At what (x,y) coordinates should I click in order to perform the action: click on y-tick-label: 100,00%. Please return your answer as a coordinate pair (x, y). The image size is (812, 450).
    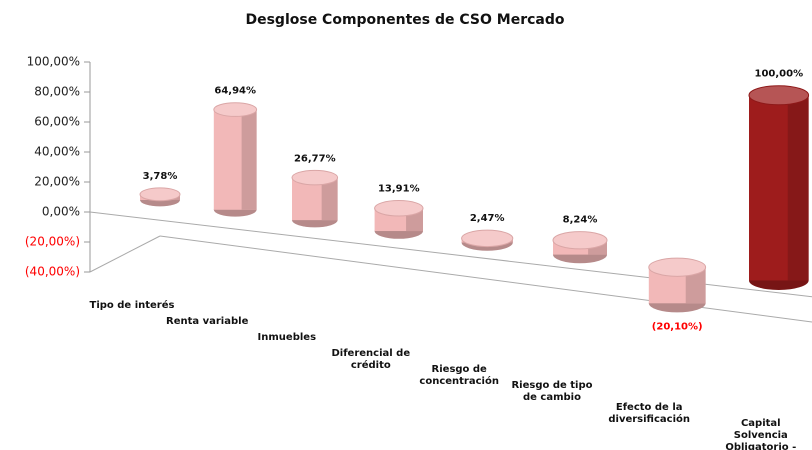
    Looking at the image, I should click on (53, 62).